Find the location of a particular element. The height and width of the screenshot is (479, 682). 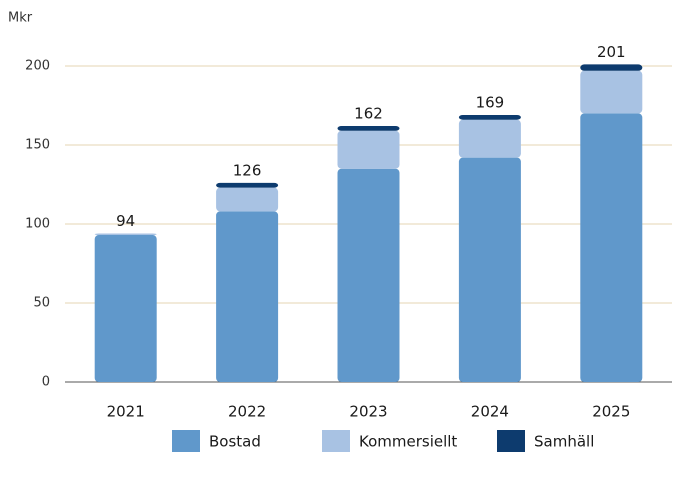

legend-label: Kommersiellt is located at coordinates (408, 442).